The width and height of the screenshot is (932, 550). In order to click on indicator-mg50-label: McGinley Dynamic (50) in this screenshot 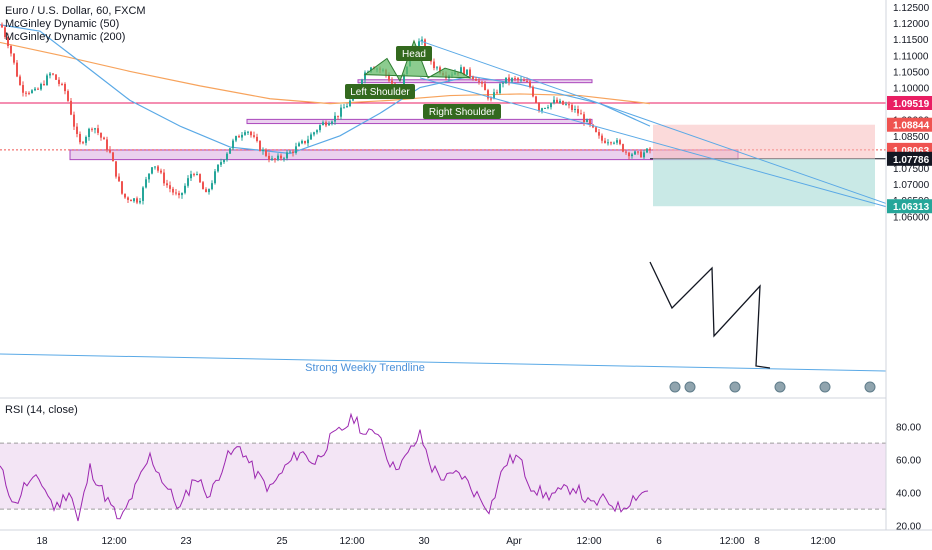, I will do `click(62, 24)`.